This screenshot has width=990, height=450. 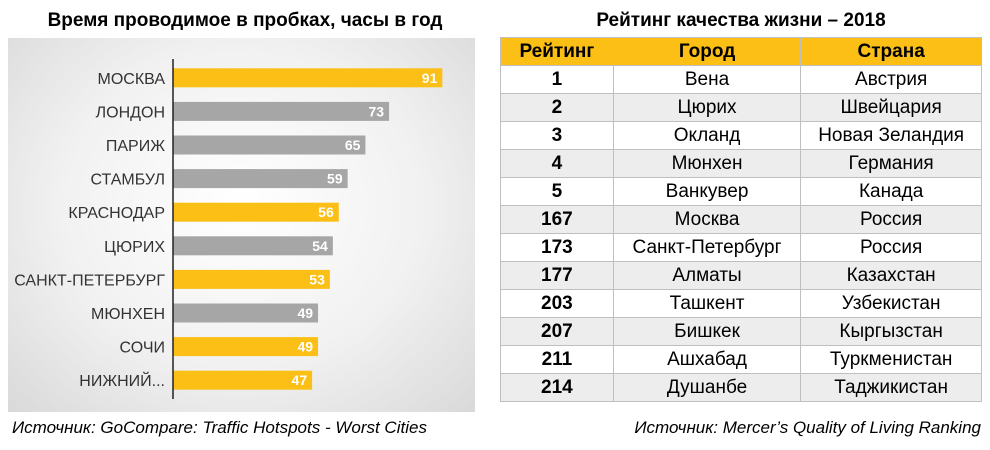 I want to click on table-row: 207 Бишкек Кыргызстан, so click(x=741, y=331).